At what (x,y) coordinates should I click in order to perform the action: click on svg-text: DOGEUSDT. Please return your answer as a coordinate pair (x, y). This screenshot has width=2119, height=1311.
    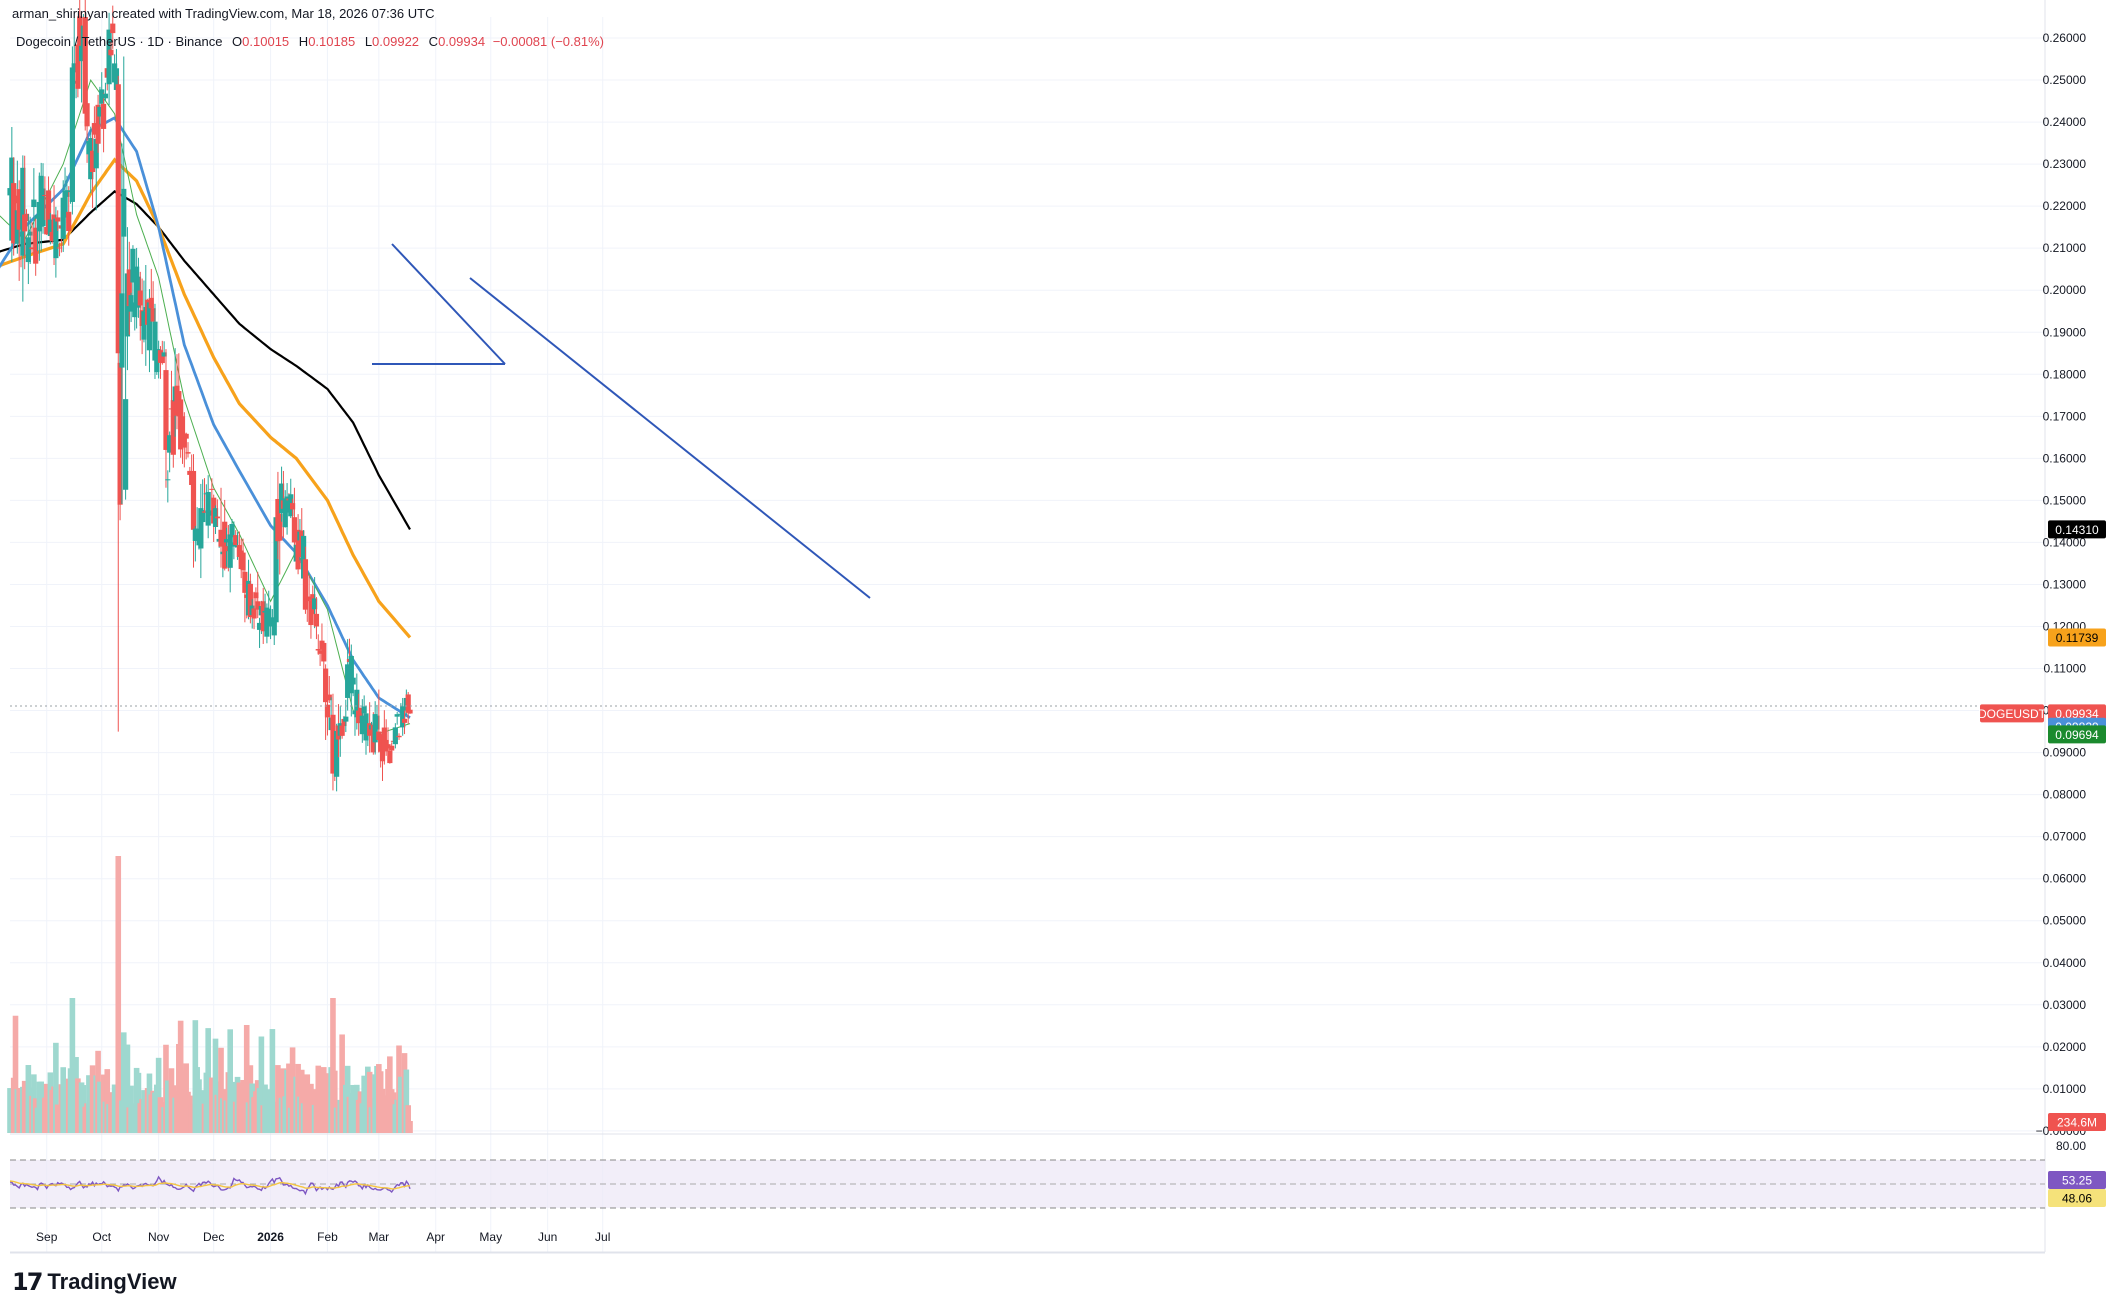
    Looking at the image, I should click on (2012, 714).